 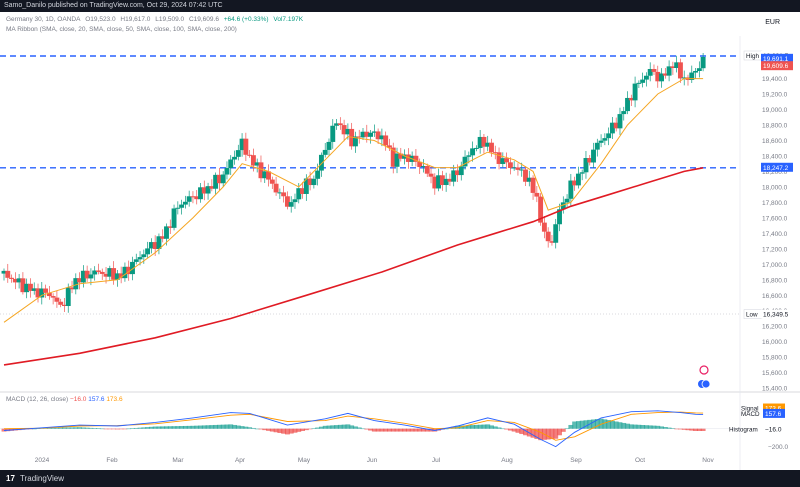 I want to click on high-value: H19,617.0, so click(x=135, y=19).